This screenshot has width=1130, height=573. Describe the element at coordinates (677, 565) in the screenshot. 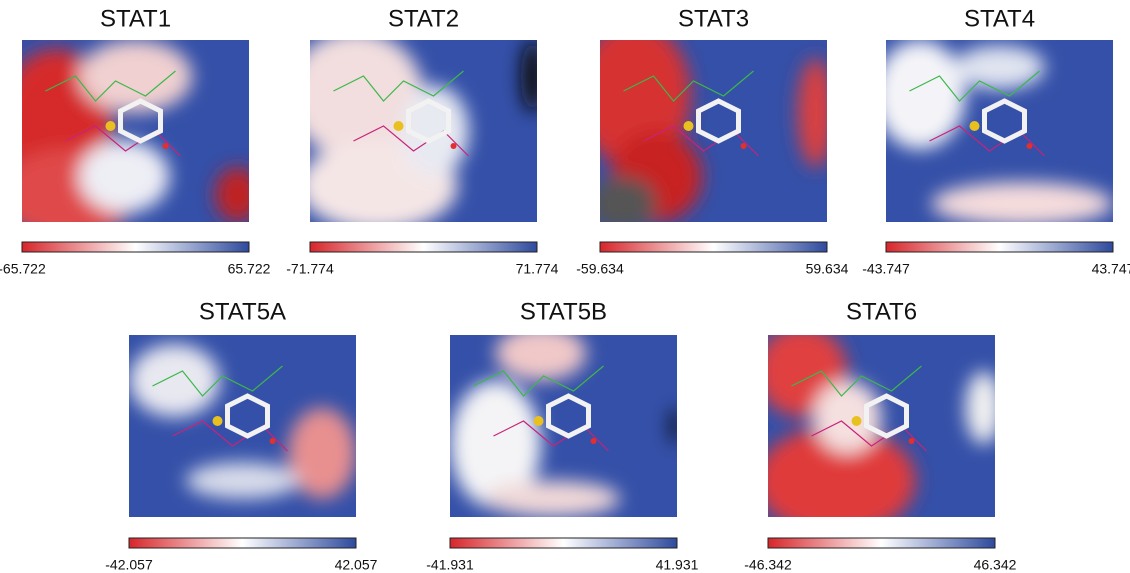

I see `colorbar-max-label: 41.931` at that location.